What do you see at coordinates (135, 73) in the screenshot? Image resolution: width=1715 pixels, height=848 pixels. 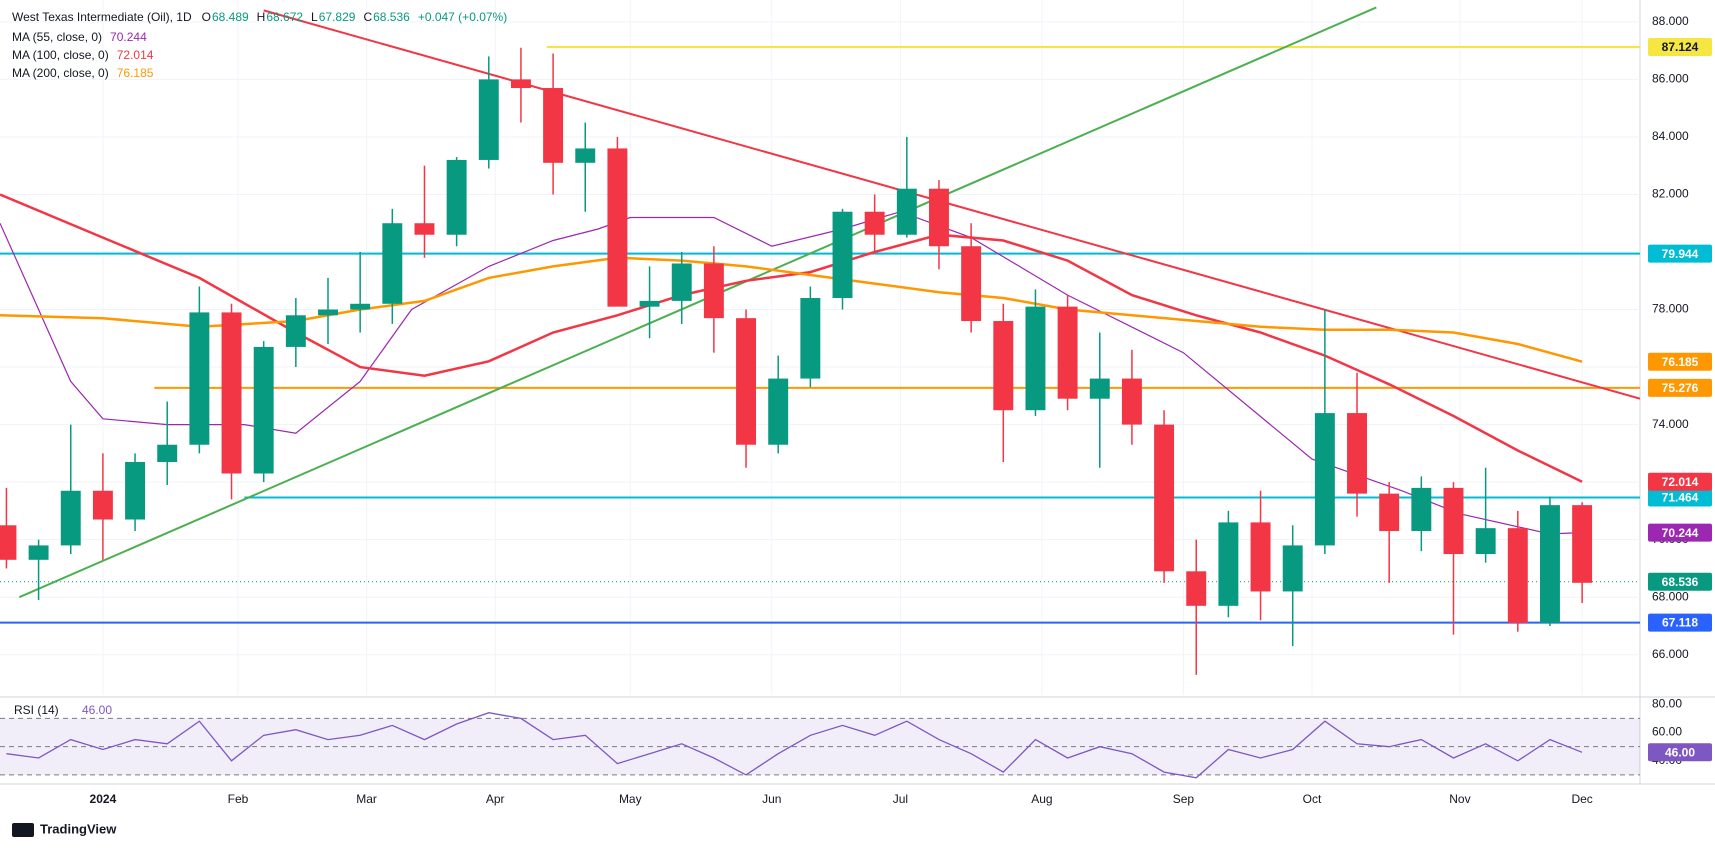 I see `ma-legend-value: 76.185` at bounding box center [135, 73].